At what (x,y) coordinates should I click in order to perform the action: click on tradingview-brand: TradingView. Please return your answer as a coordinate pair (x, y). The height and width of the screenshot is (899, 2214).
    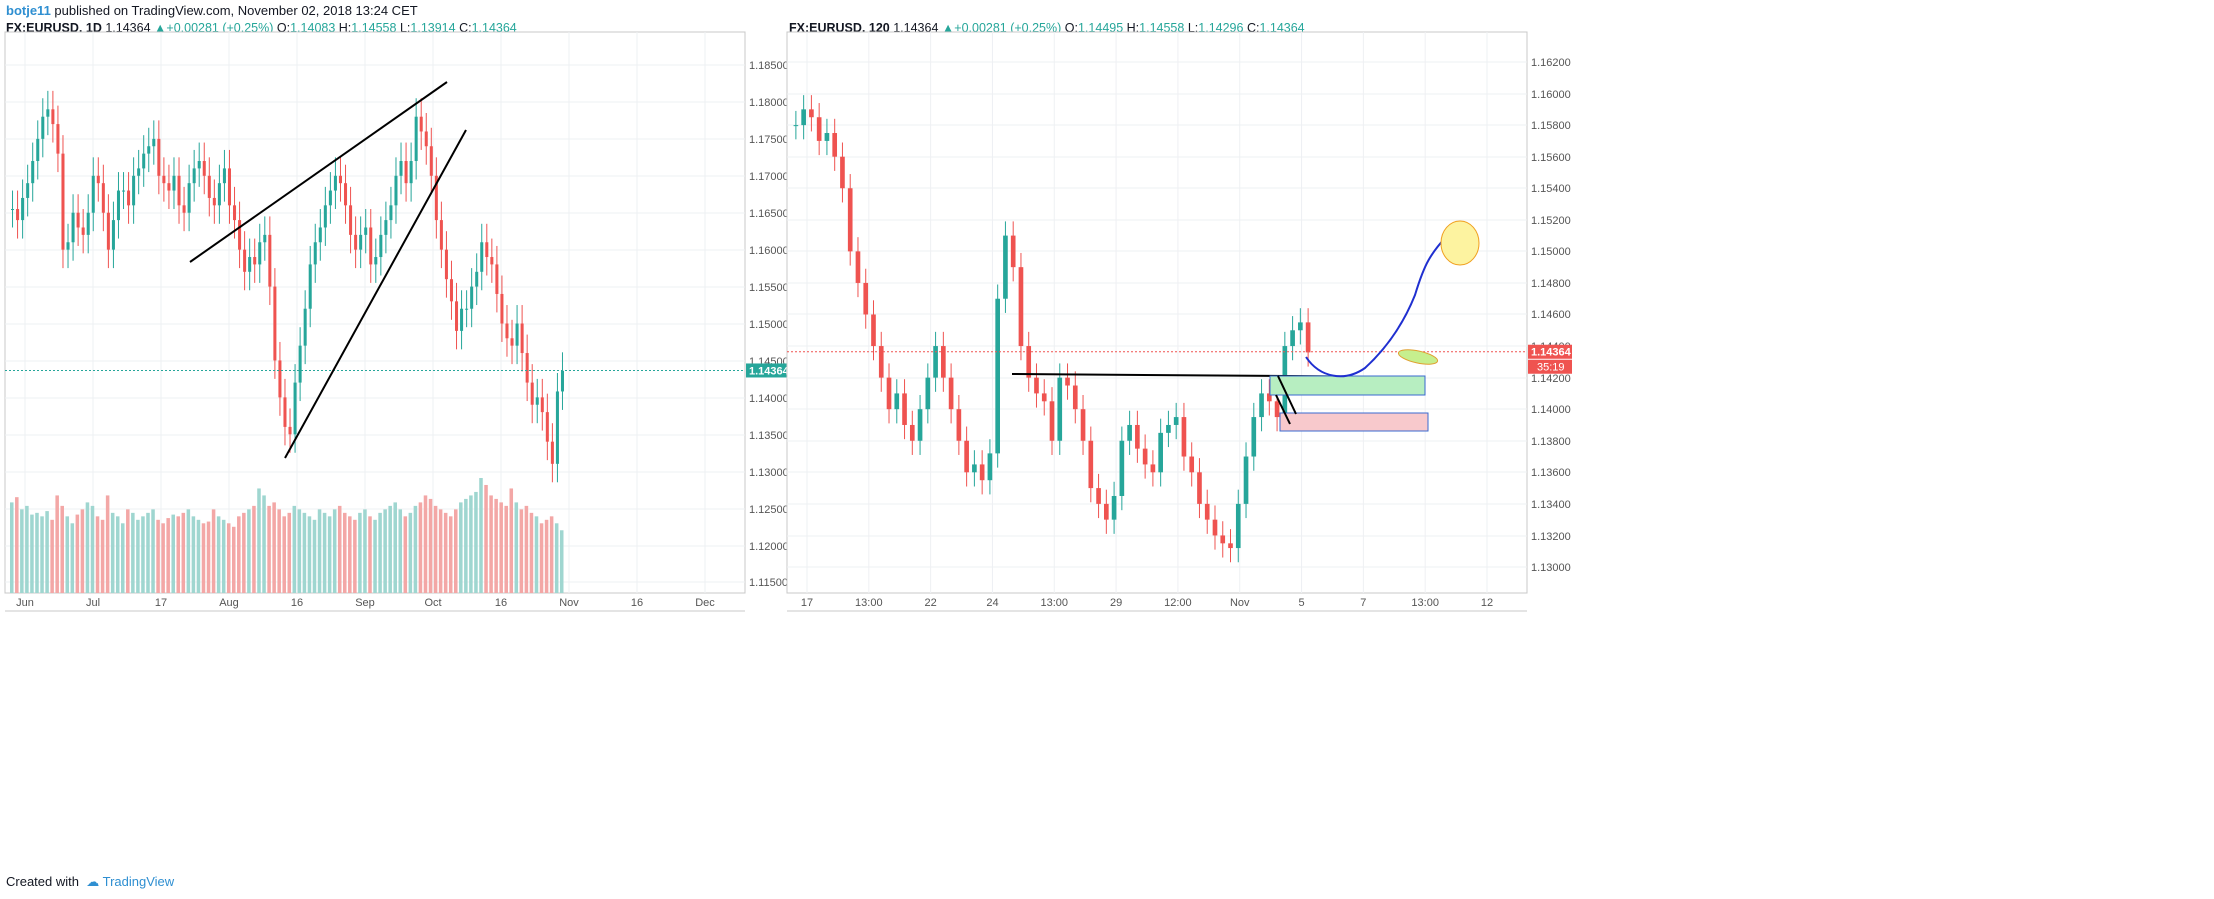
    Looking at the image, I should click on (138, 881).